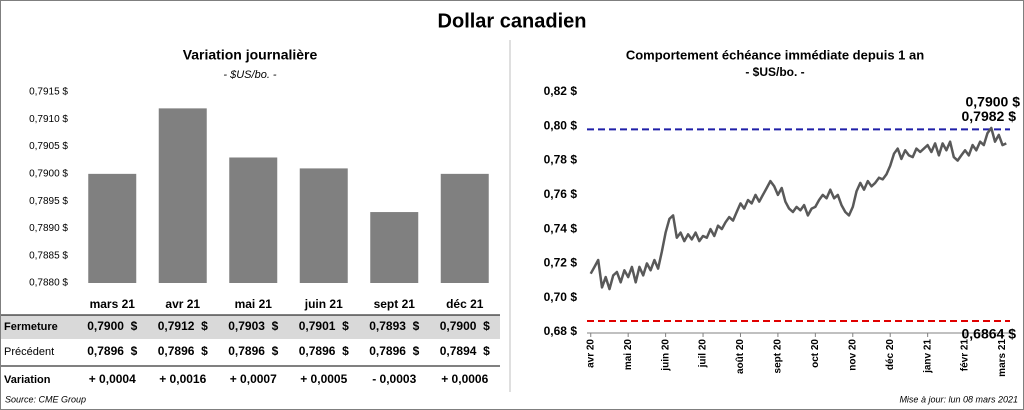 Image resolution: width=1024 pixels, height=410 pixels. Describe the element at coordinates (254, 304) in the screenshot. I see `x-tick-label: mai 21` at that location.